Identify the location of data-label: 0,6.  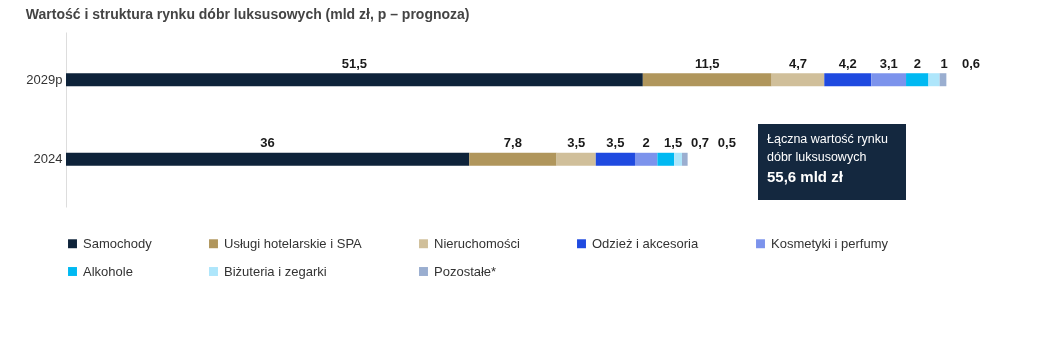
(971, 63).